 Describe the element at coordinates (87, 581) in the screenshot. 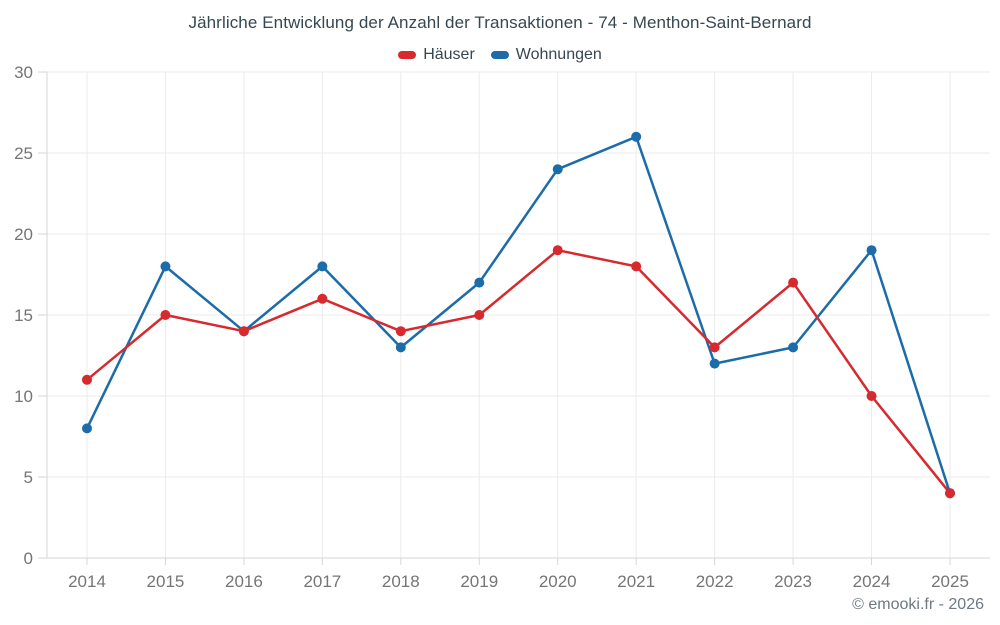

I see `svg-text: 2014` at that location.